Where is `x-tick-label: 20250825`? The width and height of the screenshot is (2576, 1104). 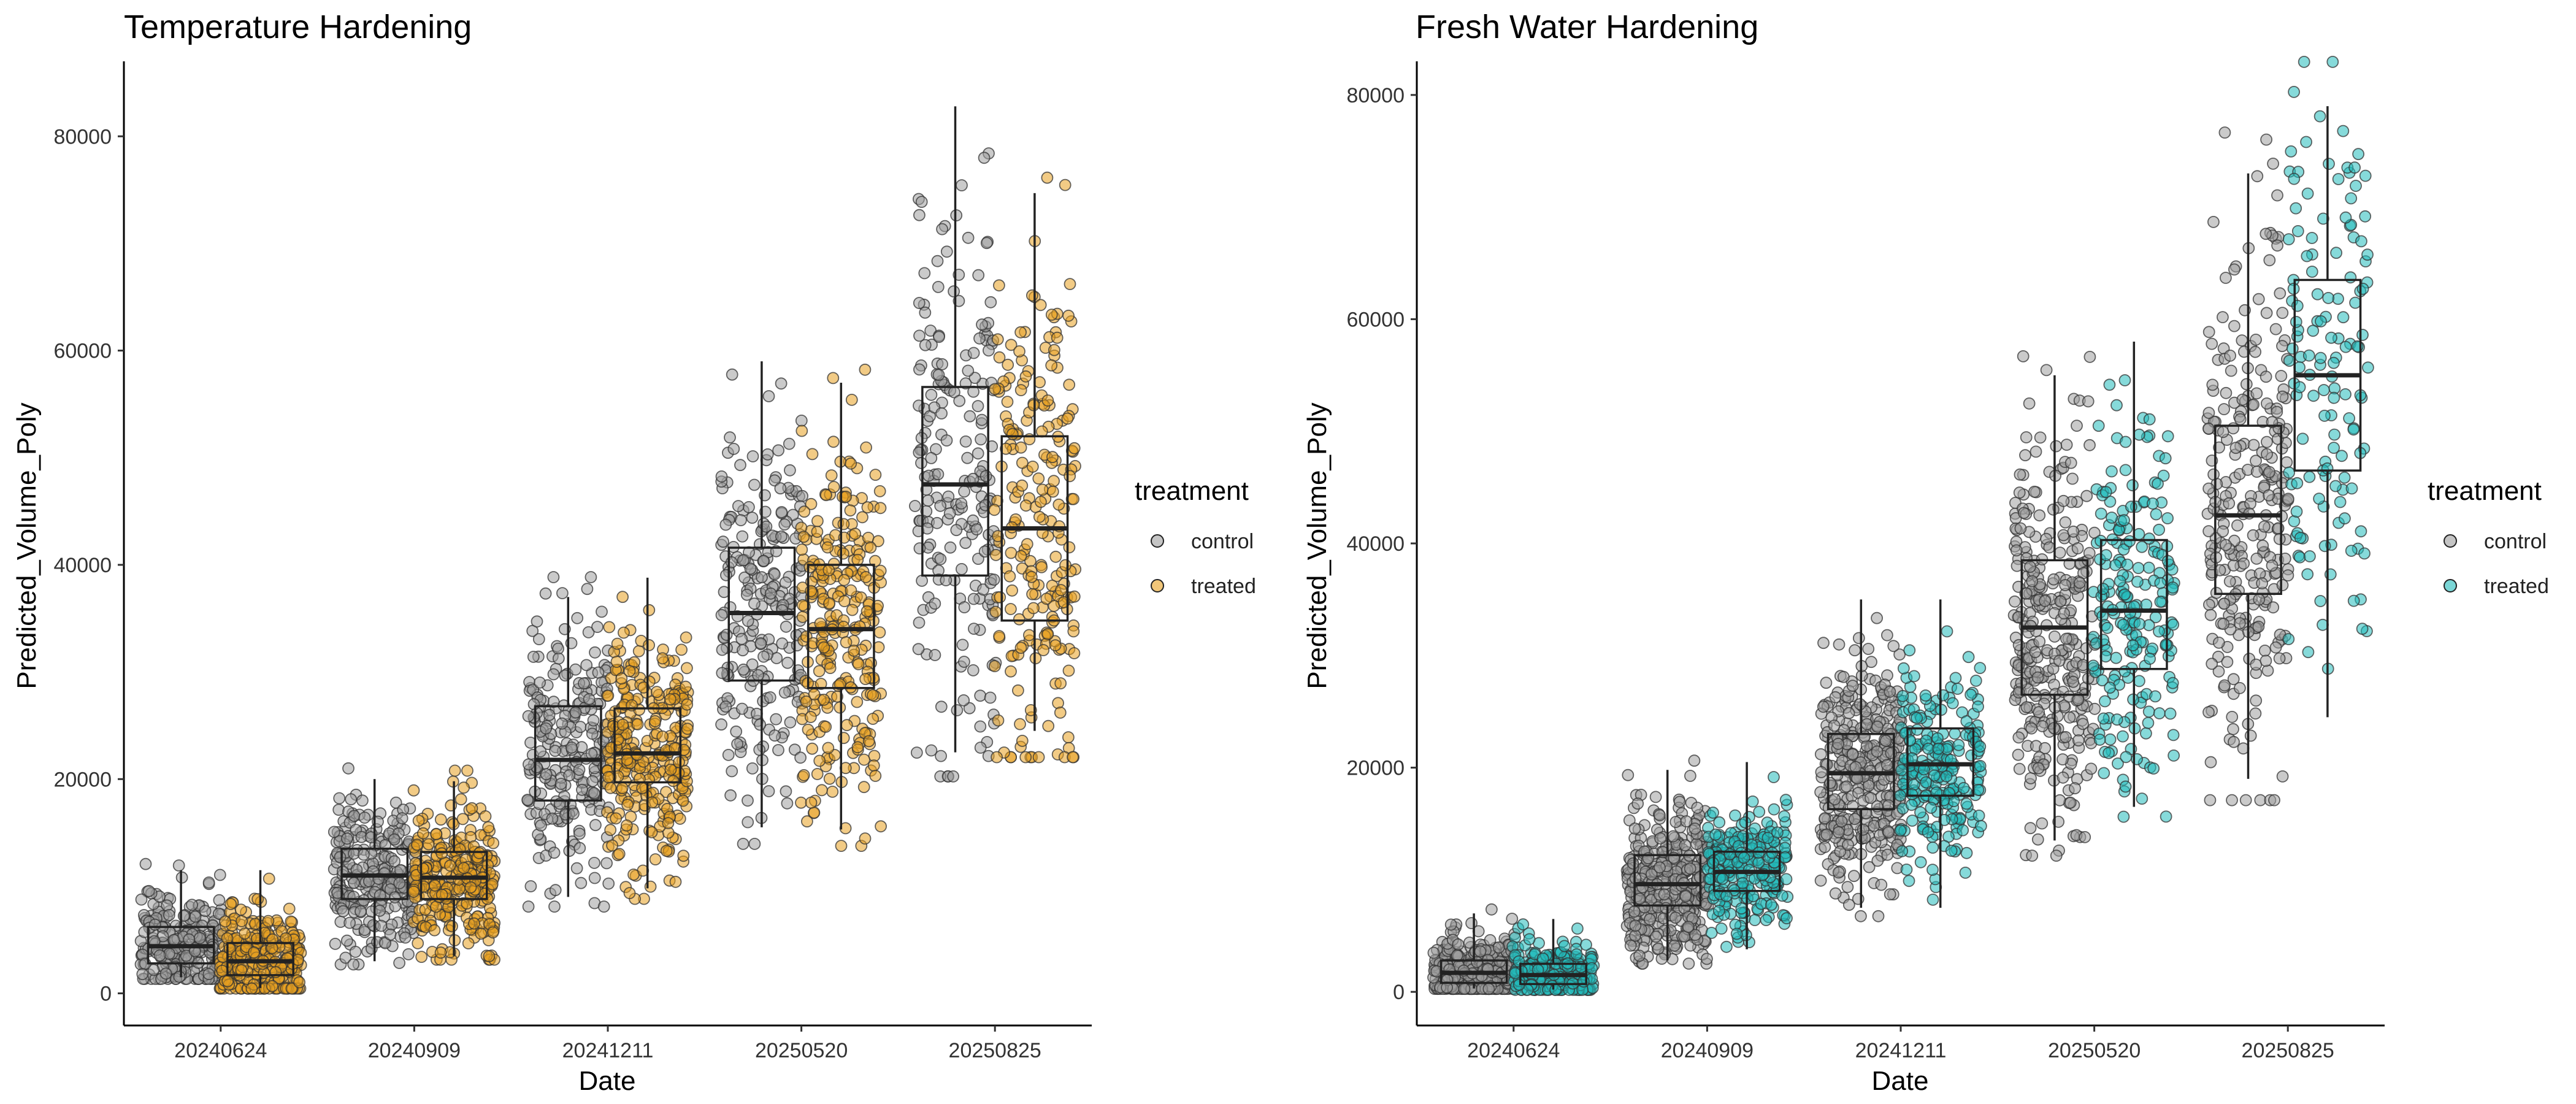
x-tick-label: 20250825 is located at coordinates (995, 1050).